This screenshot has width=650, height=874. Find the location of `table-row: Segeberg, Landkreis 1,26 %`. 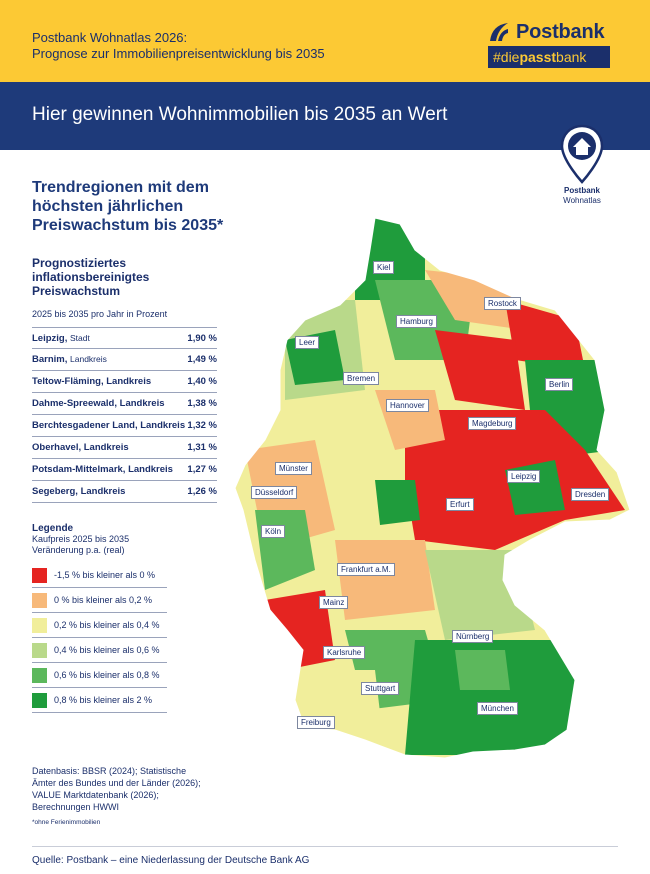

table-row: Segeberg, Landkreis 1,26 % is located at coordinates (124, 492).